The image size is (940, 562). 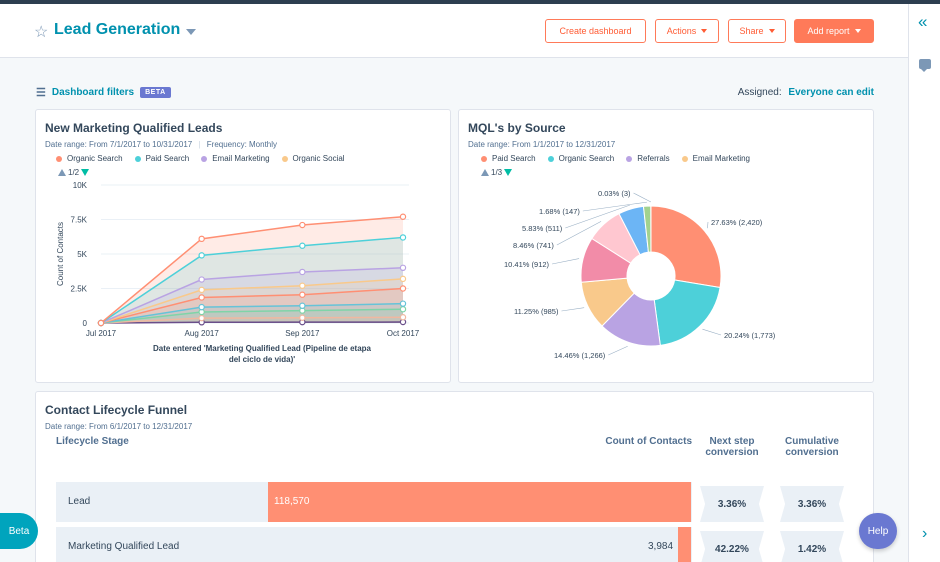 I want to click on legend-label: Organic Social, so click(x=318, y=158).